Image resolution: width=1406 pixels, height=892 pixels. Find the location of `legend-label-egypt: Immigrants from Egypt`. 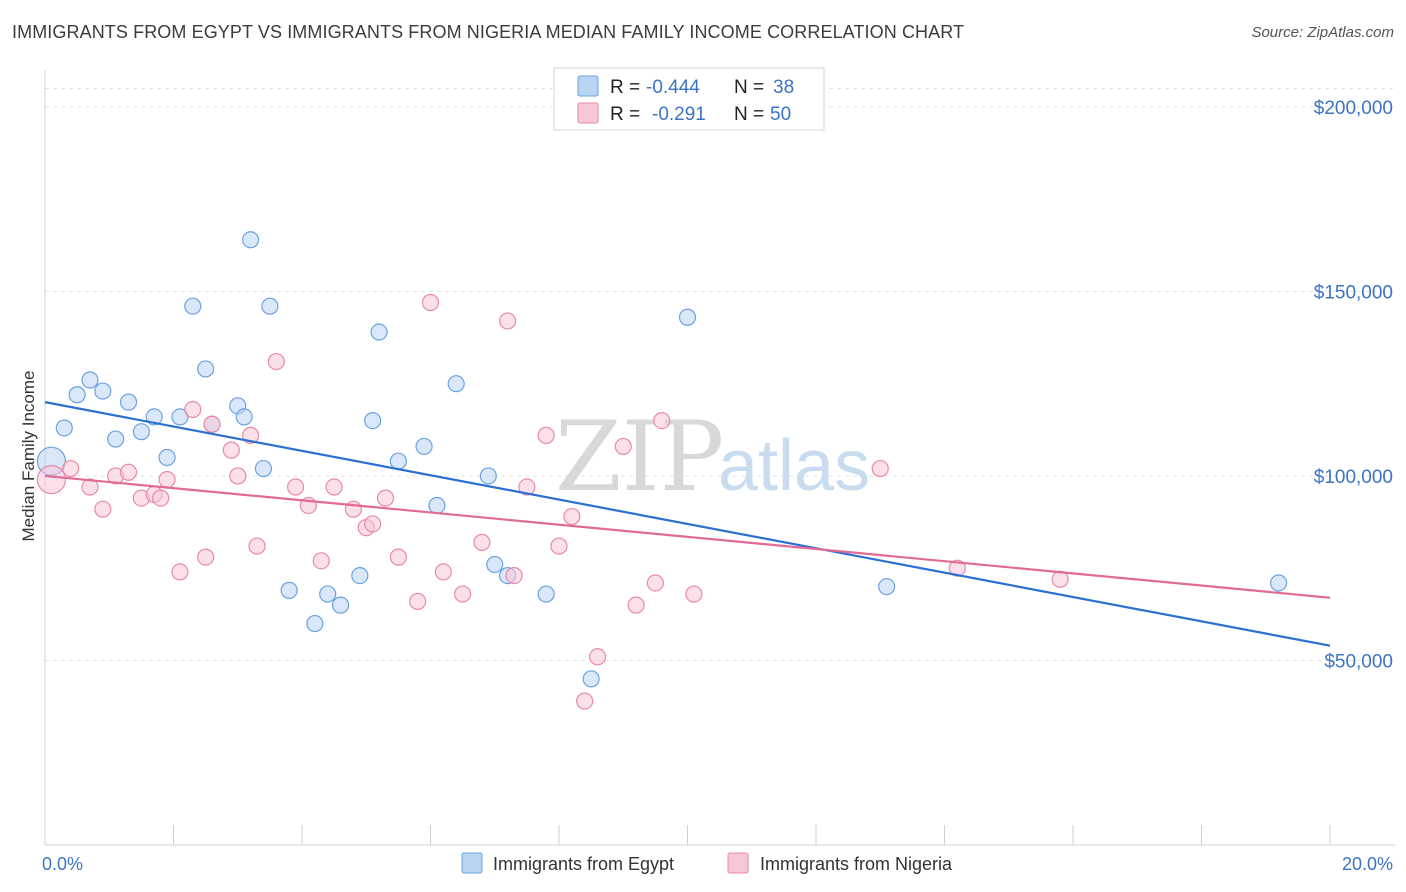

legend-label-egypt: Immigrants from Egypt is located at coordinates (583, 864).